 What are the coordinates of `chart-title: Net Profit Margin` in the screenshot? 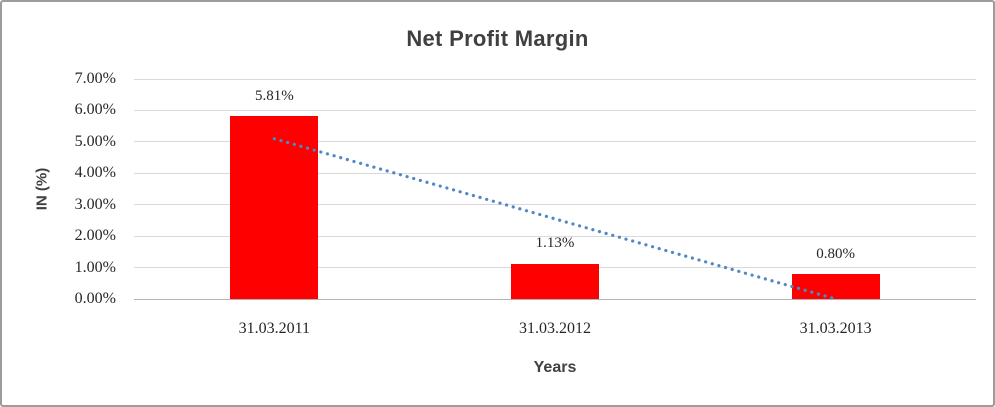 It's located at (497, 38).